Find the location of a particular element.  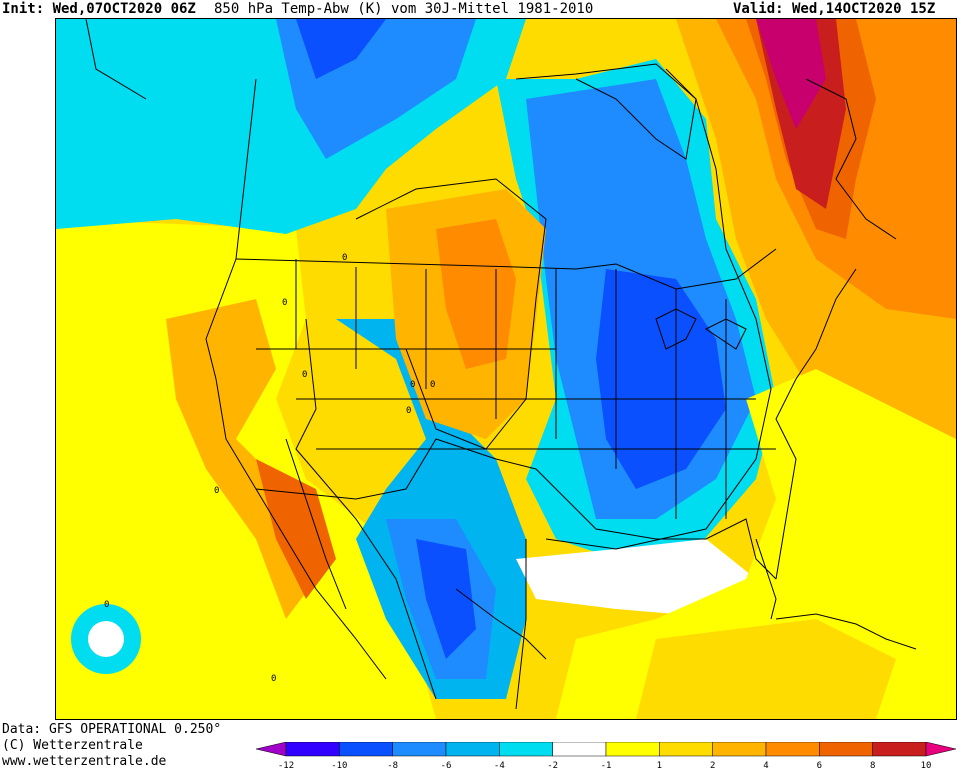

great-lakes is located at coordinates (701, 329).